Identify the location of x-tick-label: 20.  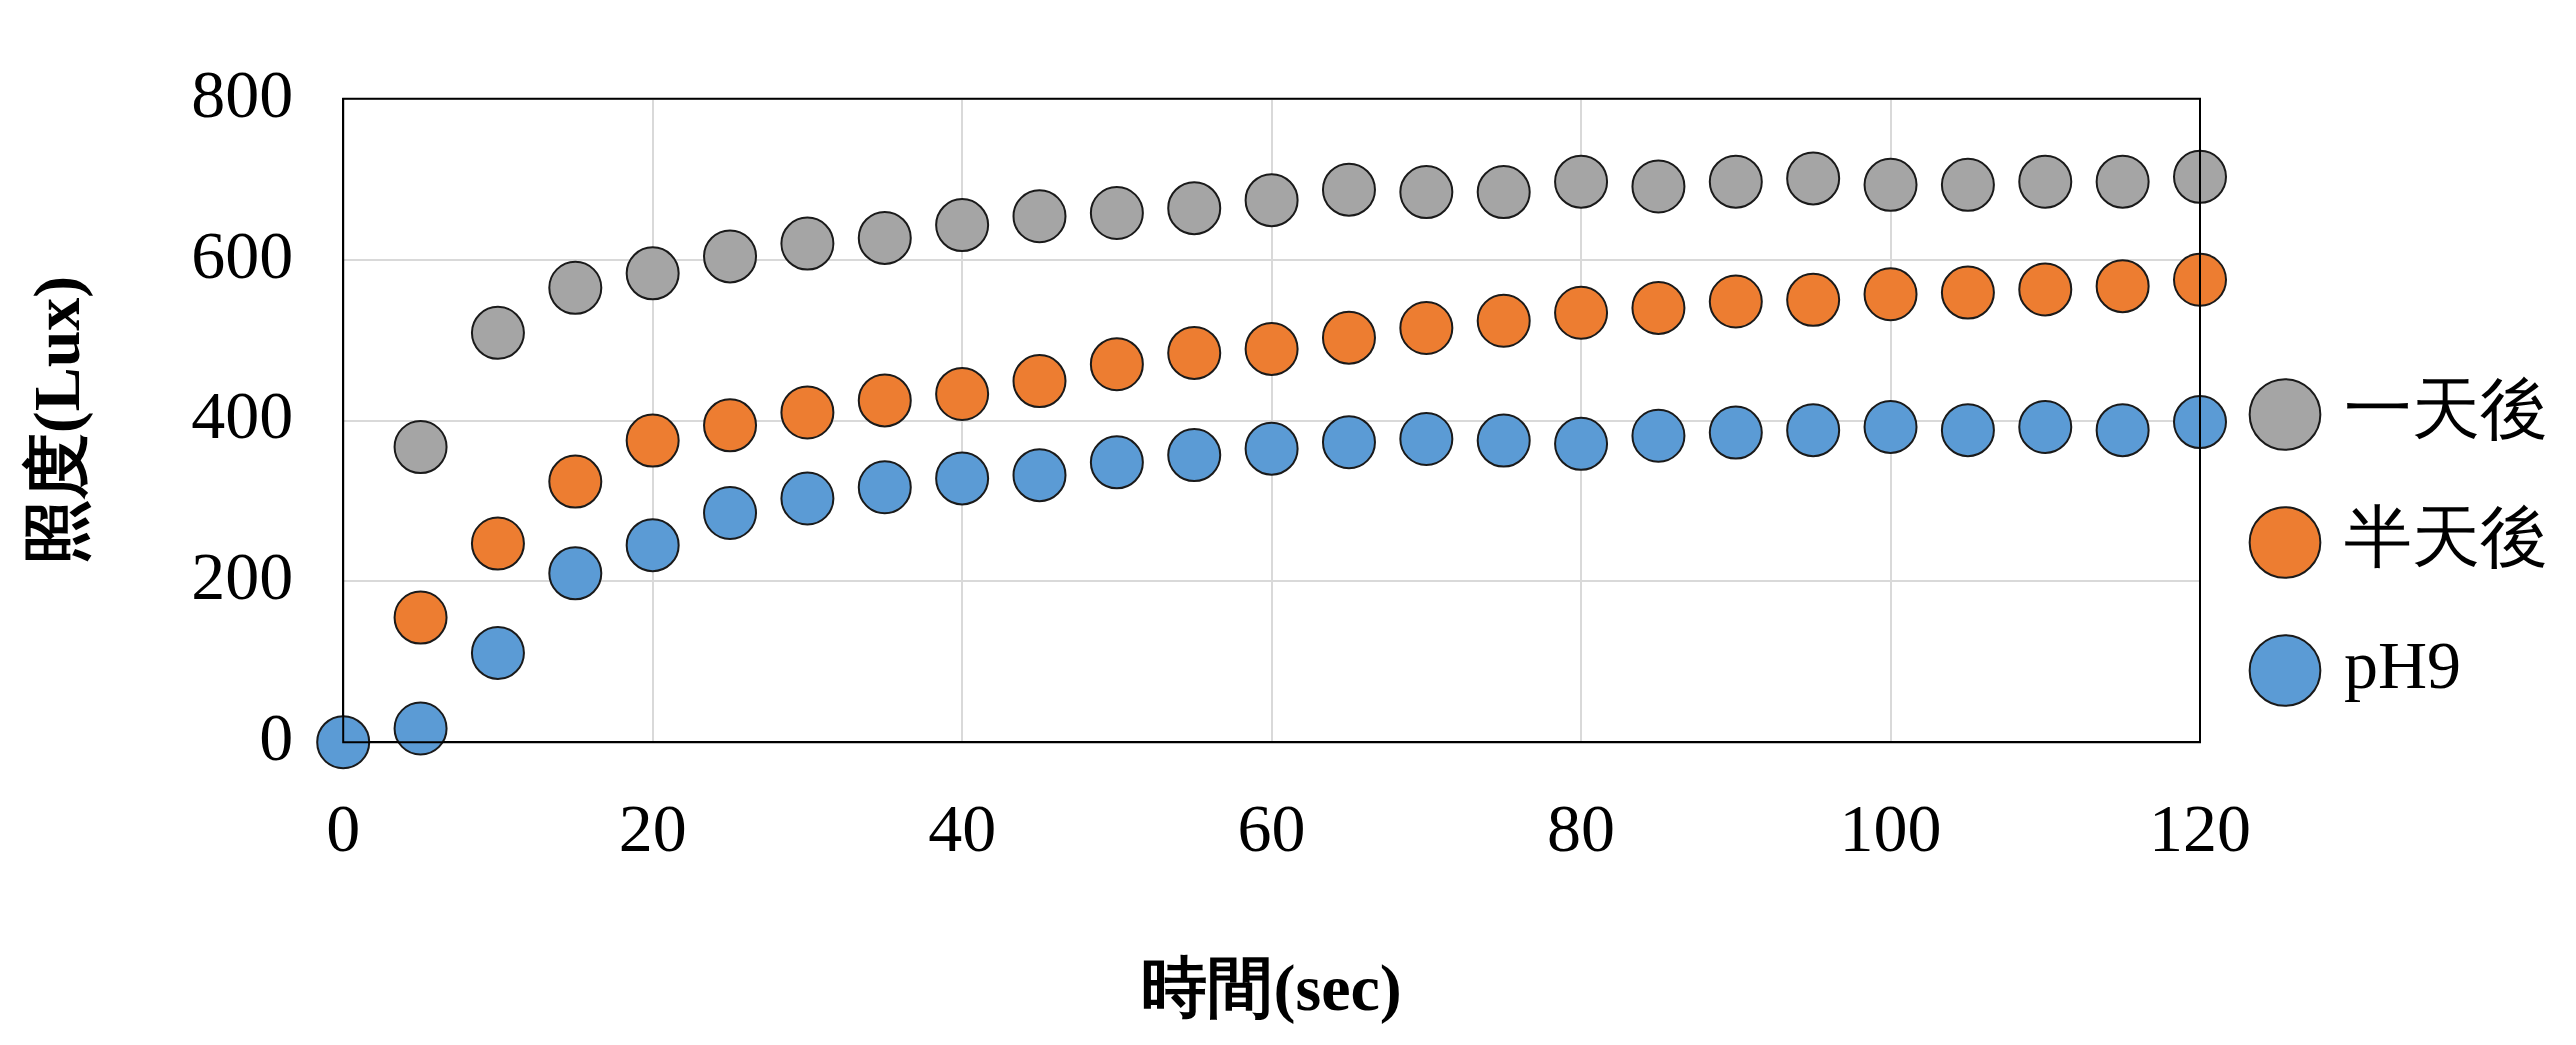
(652, 827).